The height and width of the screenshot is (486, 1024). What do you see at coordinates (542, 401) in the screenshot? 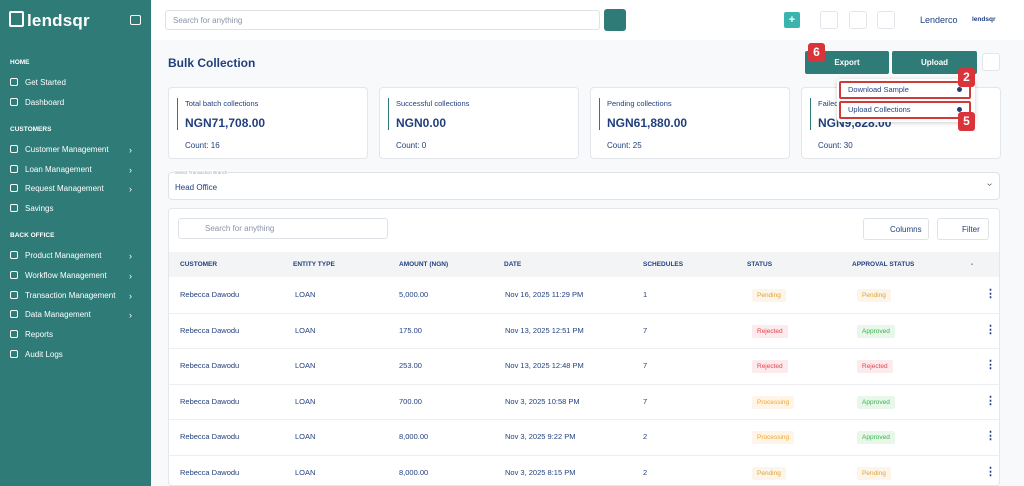
I see `table-cell: Nov 3, 2025 10:58 PM` at bounding box center [542, 401].